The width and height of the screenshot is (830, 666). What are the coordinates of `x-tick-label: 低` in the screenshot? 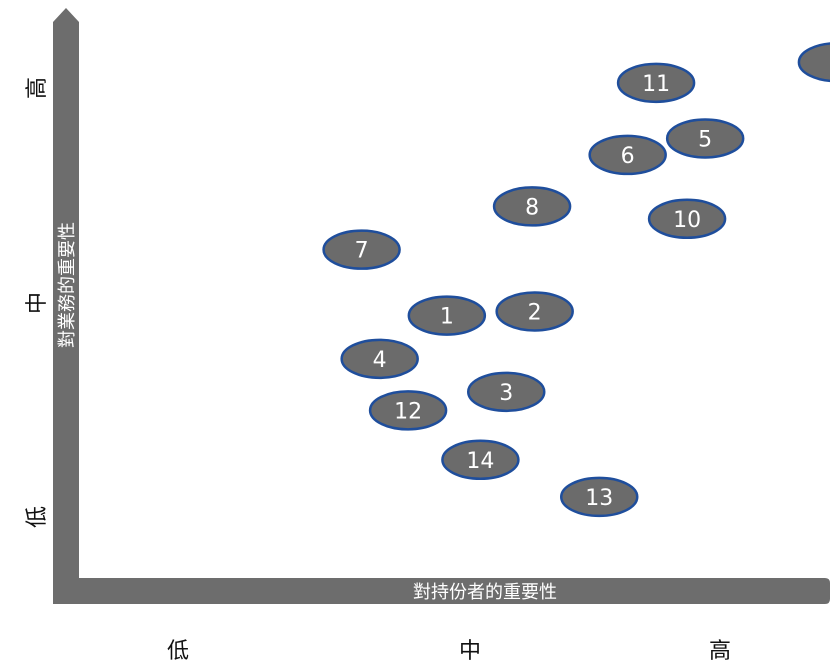 It's located at (178, 651).